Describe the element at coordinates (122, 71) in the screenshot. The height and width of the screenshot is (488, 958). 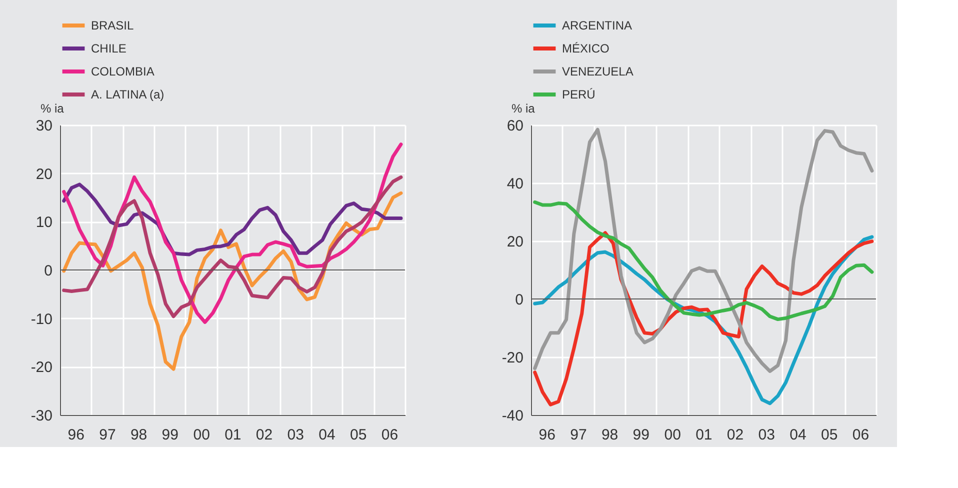
I see `legend-label: COLOMBIA` at that location.